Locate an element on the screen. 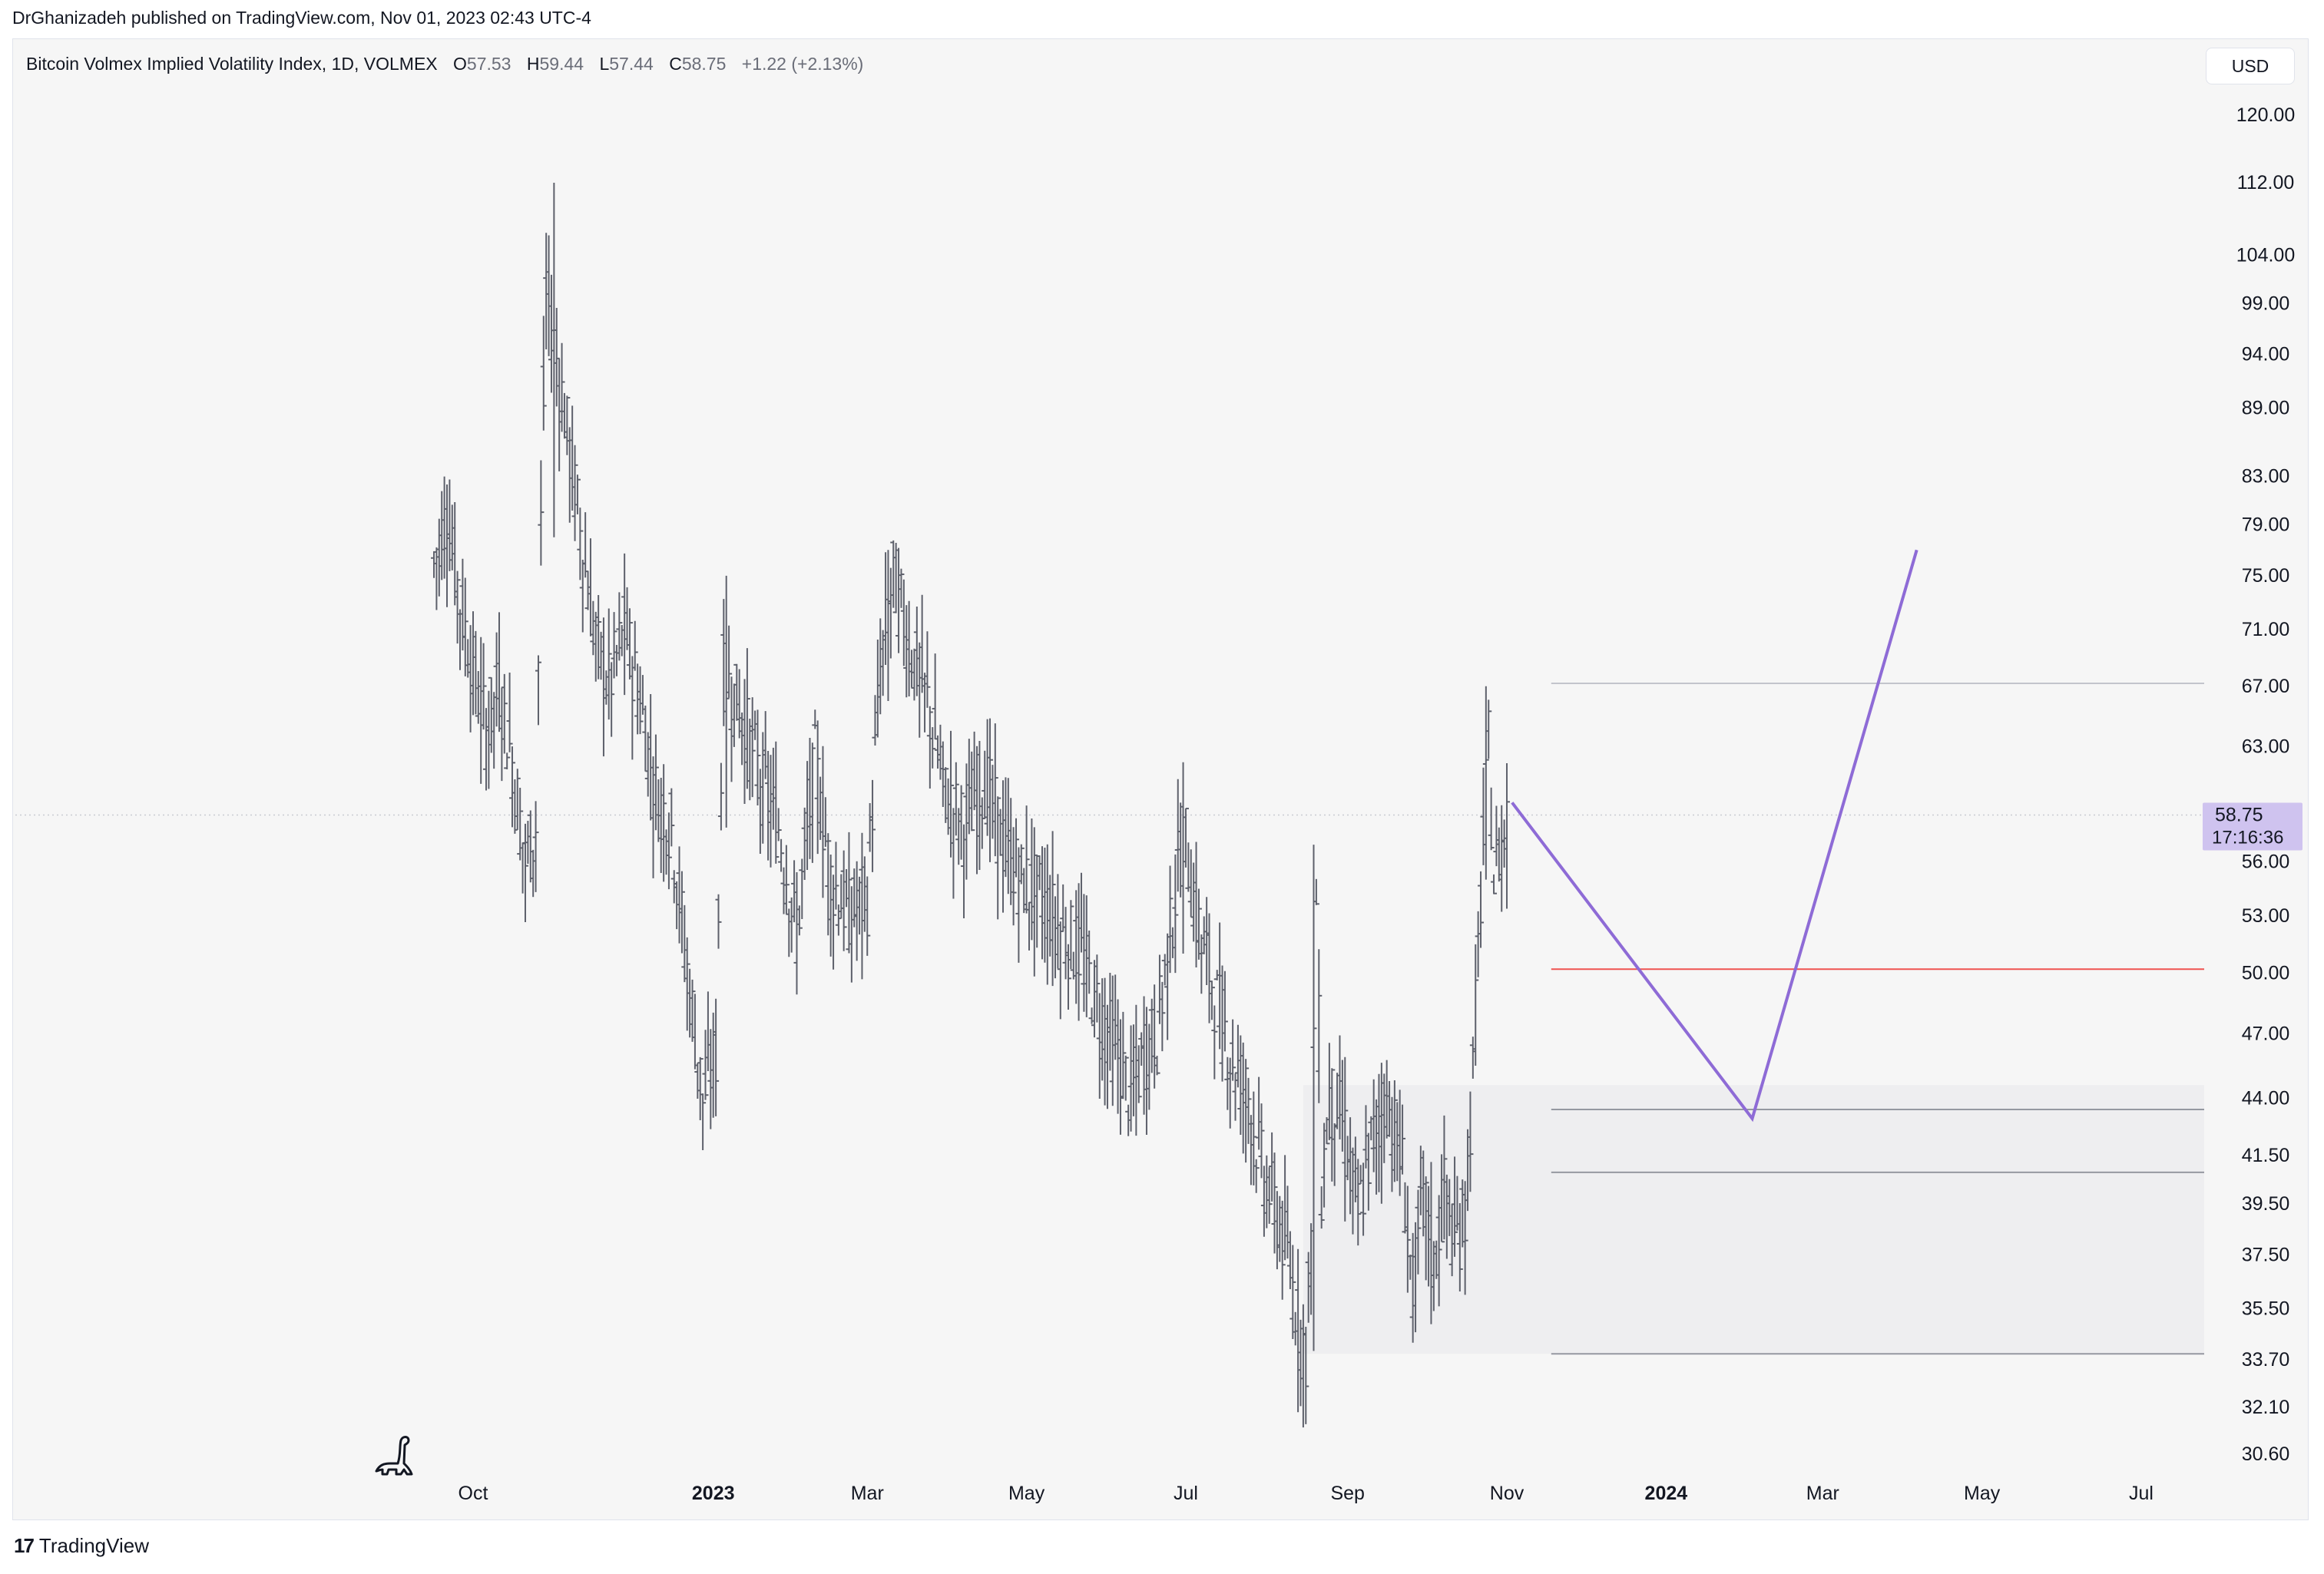 The image size is (2324, 1574). y-tick-label: 33.70 is located at coordinates (2266, 1360).